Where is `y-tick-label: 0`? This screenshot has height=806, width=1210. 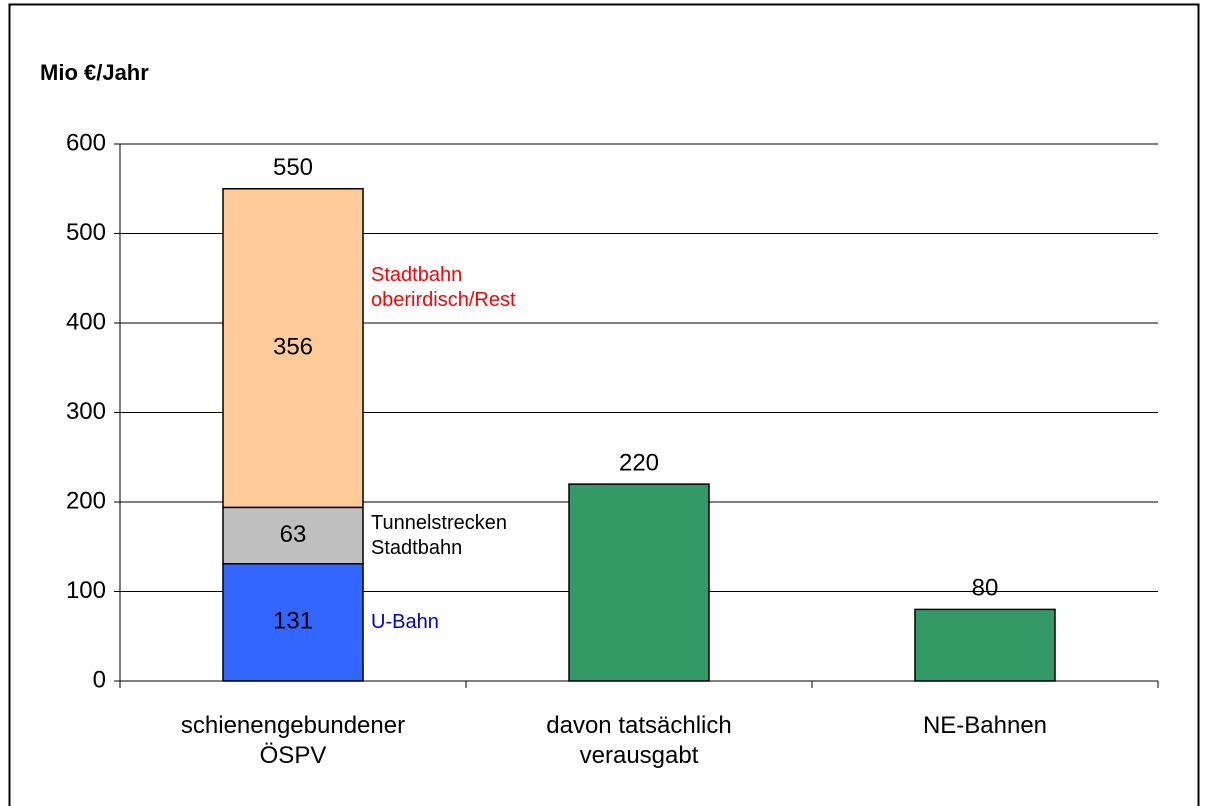 y-tick-label: 0 is located at coordinates (99, 679).